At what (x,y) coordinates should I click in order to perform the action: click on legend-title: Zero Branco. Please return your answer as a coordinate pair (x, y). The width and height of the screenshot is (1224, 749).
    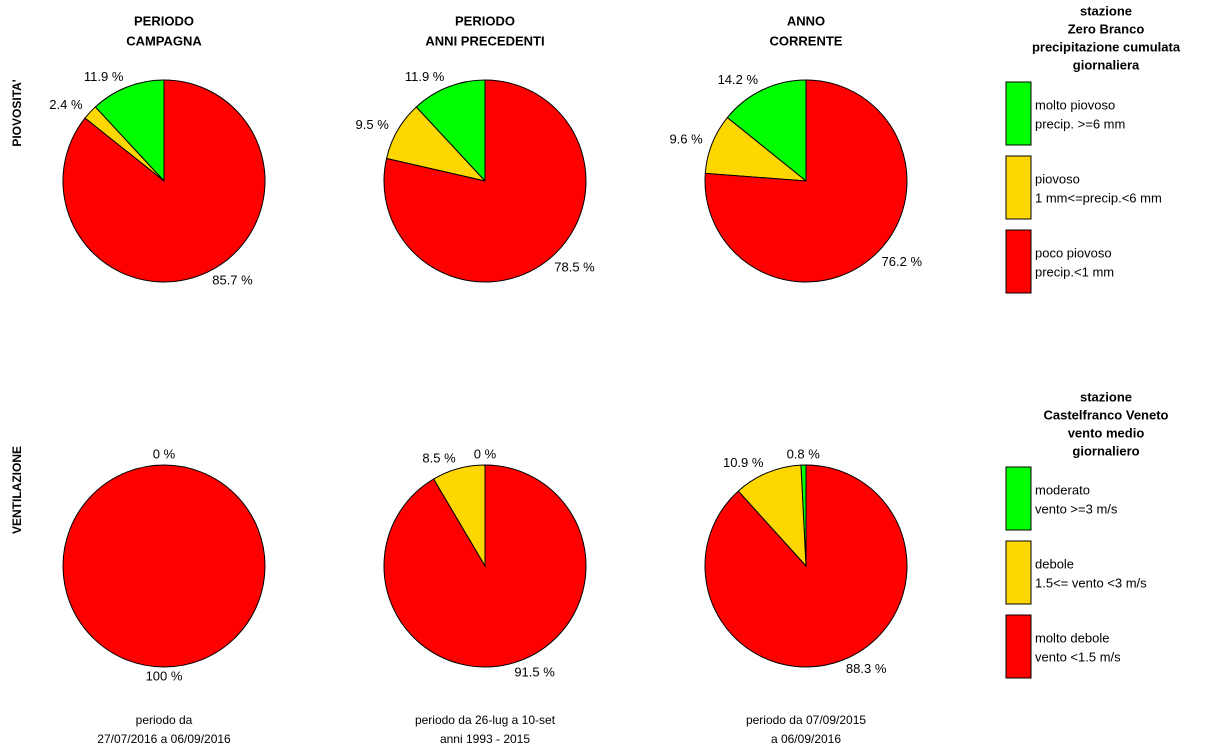
    Looking at the image, I should click on (1106, 28).